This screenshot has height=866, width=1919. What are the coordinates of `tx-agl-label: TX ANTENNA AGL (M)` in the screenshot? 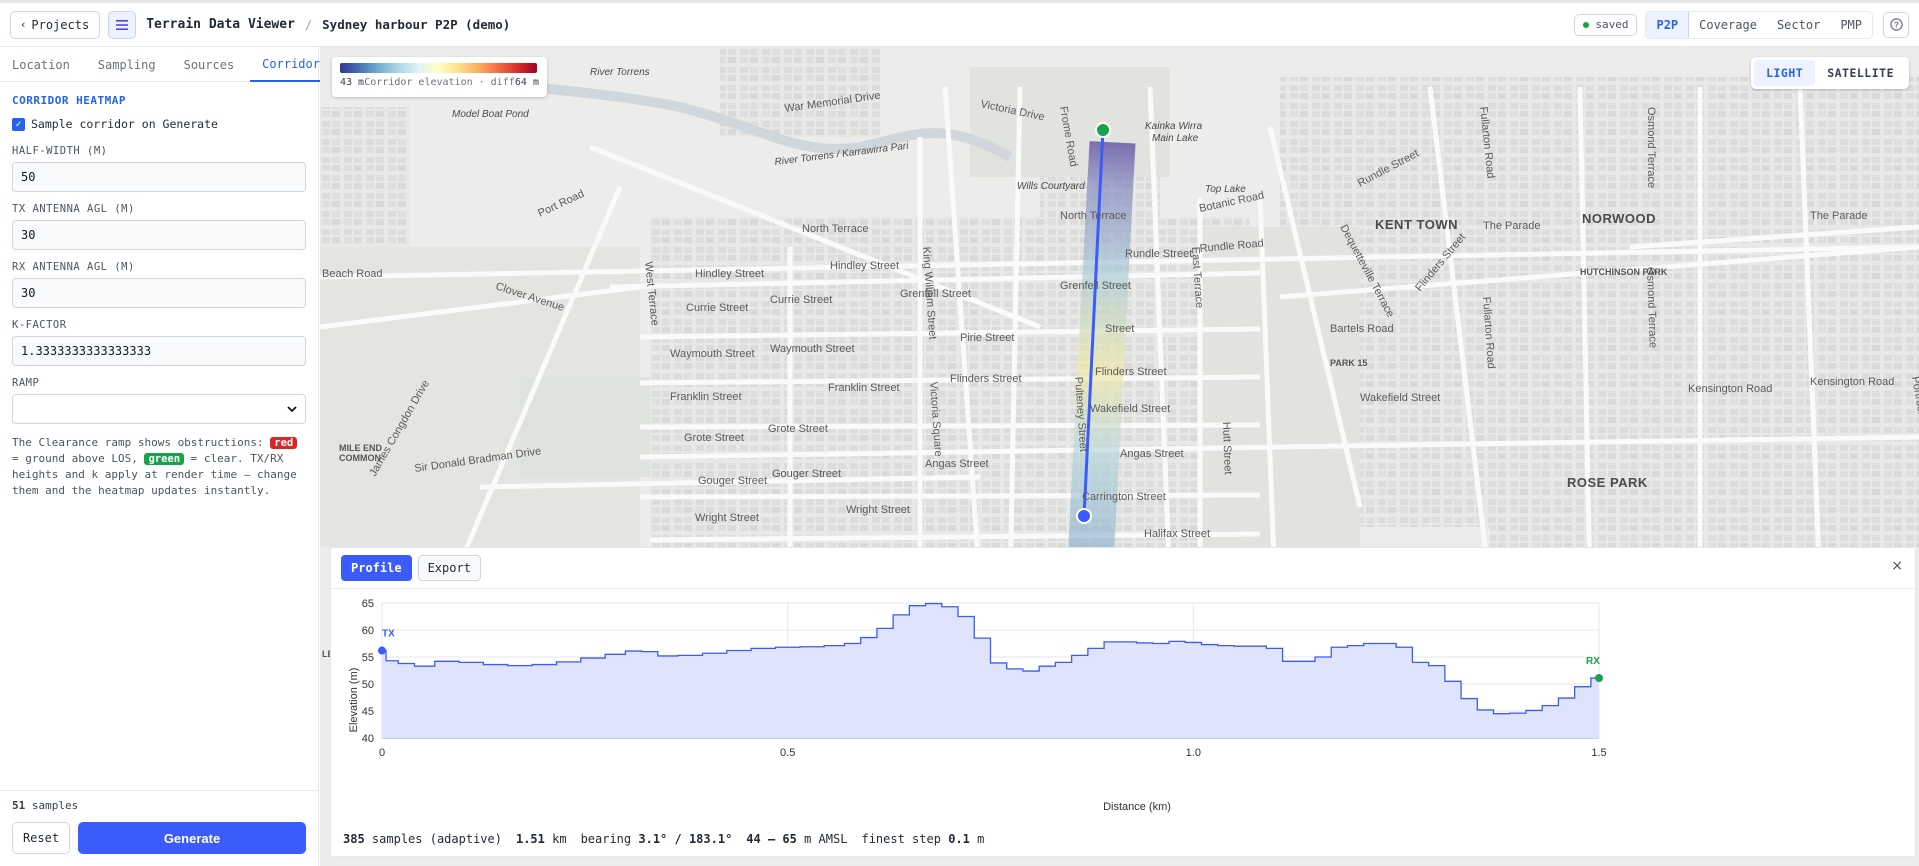 It's located at (73, 209).